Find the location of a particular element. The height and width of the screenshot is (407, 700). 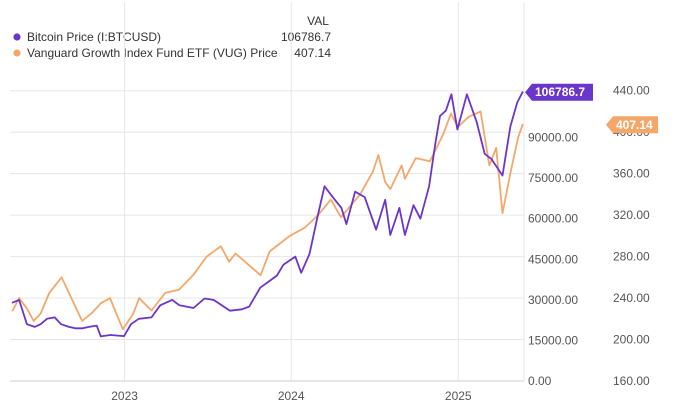

legend-value-vug: 407.14 is located at coordinates (312, 53).